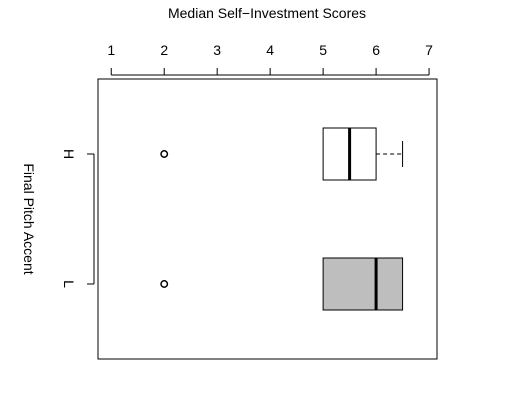 The height and width of the screenshot is (405, 516). What do you see at coordinates (267, 13) in the screenshot?
I see `chart-title: Median Self−Investment Scores` at bounding box center [267, 13].